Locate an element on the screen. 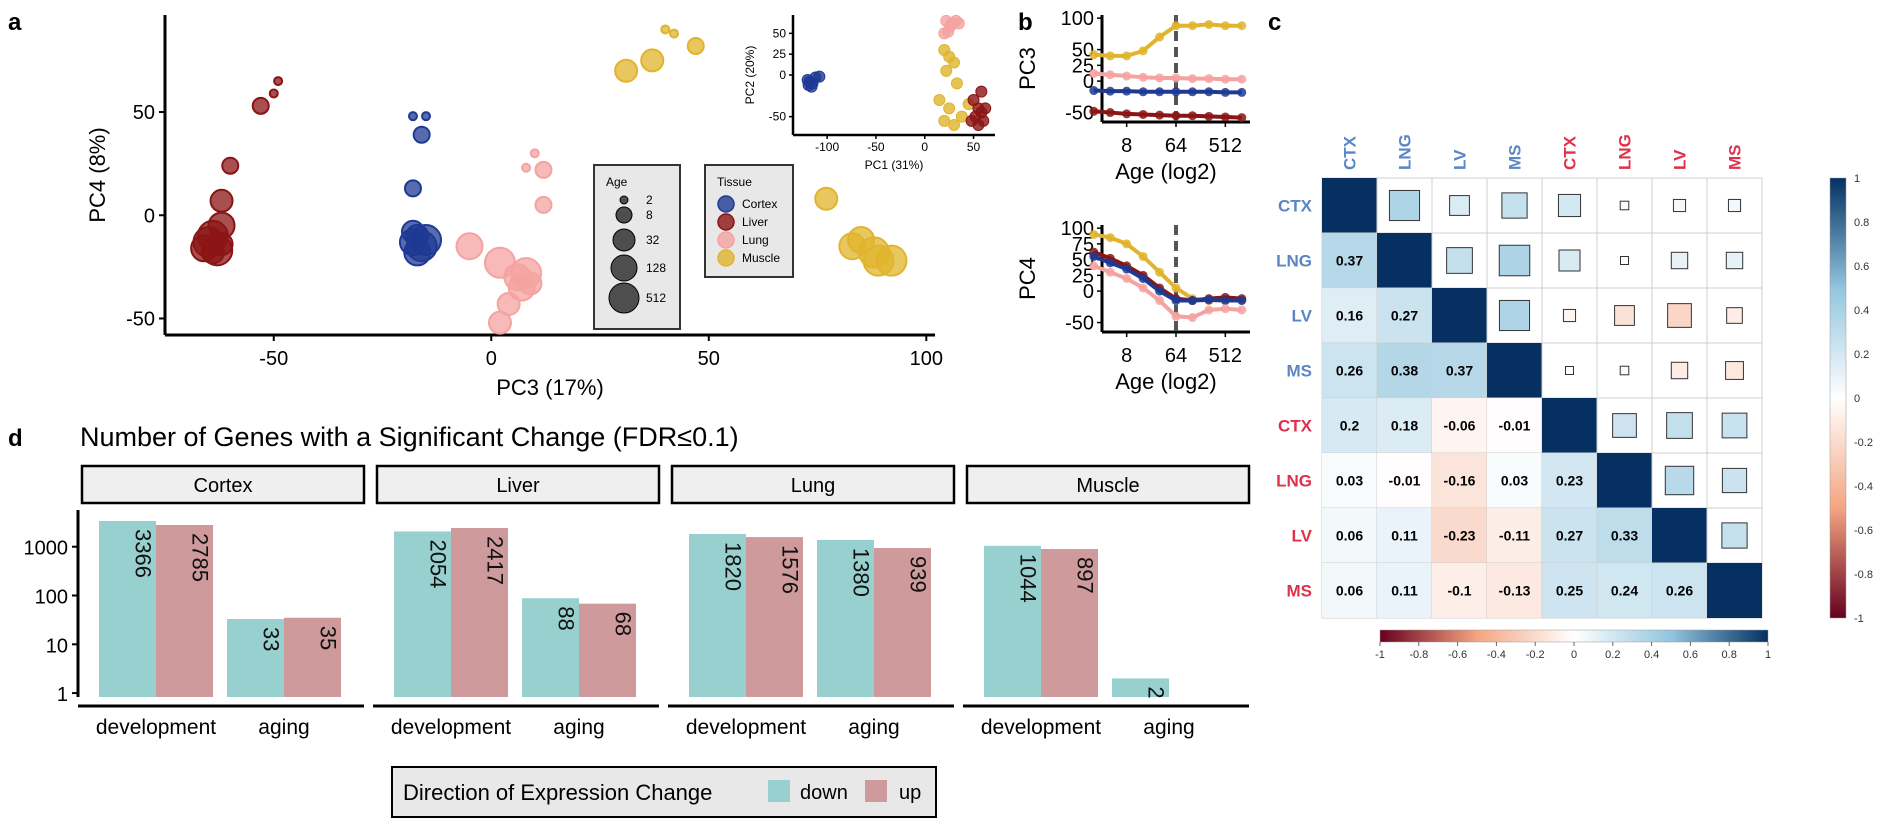  trajectory-muscle is located at coordinates (1167, 40).